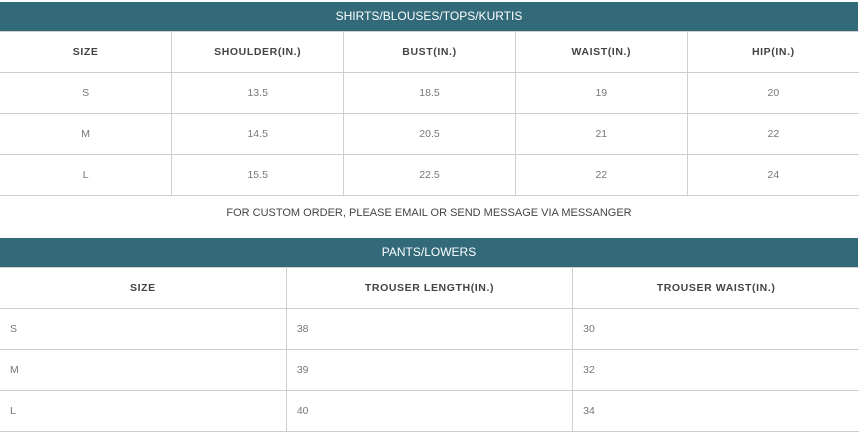 The width and height of the screenshot is (860, 433). Describe the element at coordinates (772, 175) in the screenshot. I see `cell: 24` at that location.